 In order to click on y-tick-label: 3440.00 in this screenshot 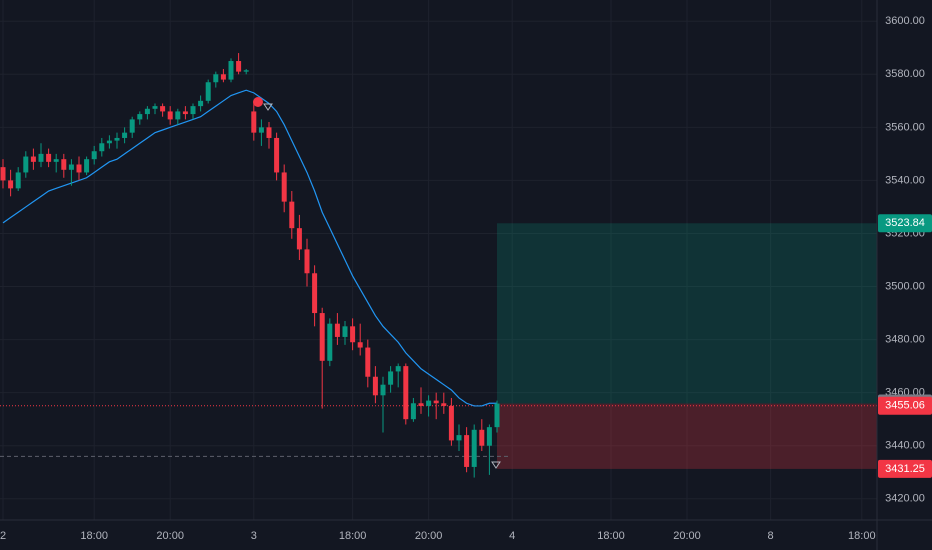, I will do `click(905, 446)`.